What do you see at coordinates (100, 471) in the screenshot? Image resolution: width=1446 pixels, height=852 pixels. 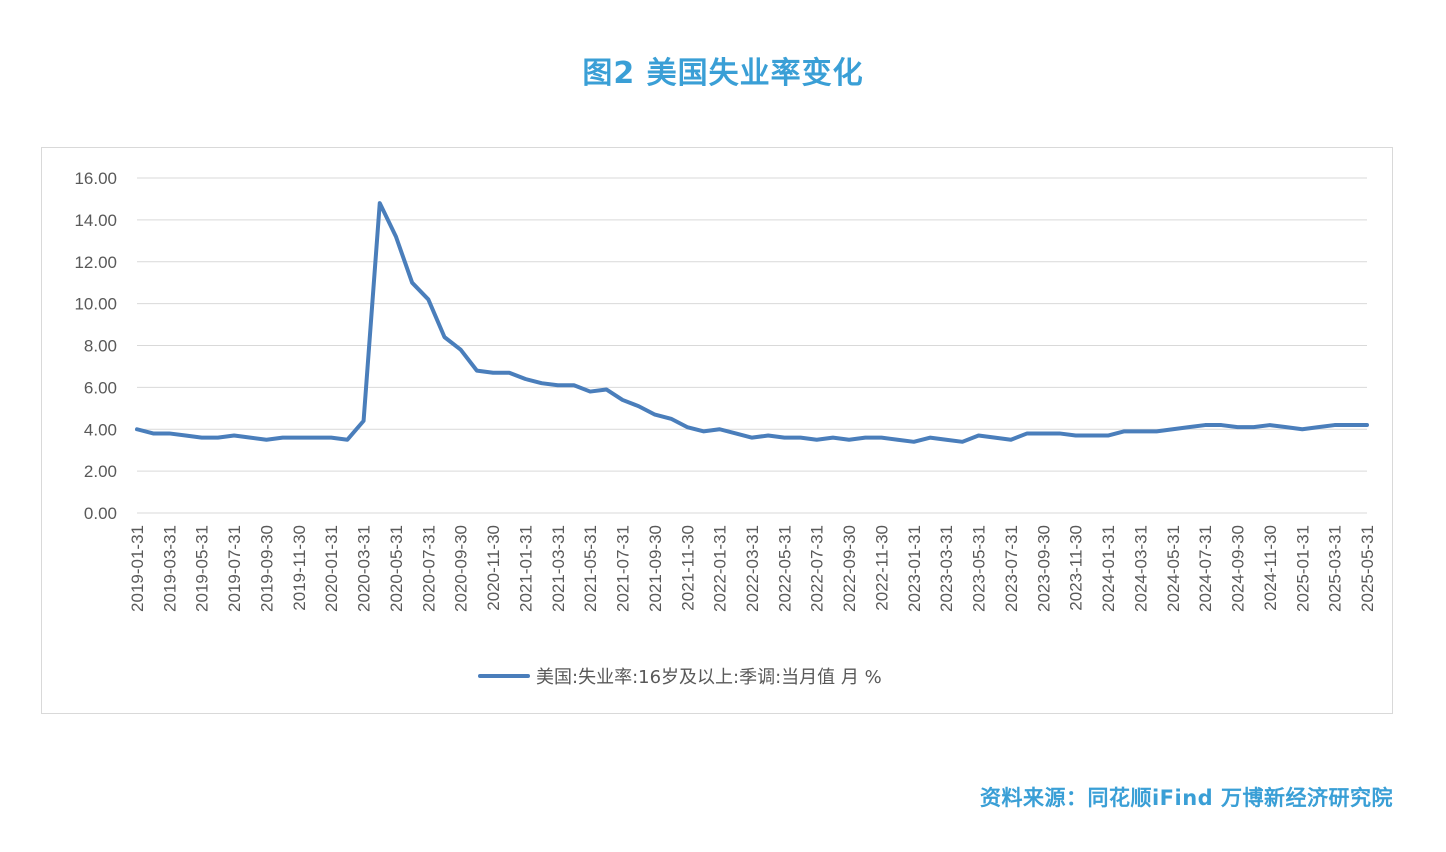 I see `y-tick-label: 2.00` at bounding box center [100, 471].